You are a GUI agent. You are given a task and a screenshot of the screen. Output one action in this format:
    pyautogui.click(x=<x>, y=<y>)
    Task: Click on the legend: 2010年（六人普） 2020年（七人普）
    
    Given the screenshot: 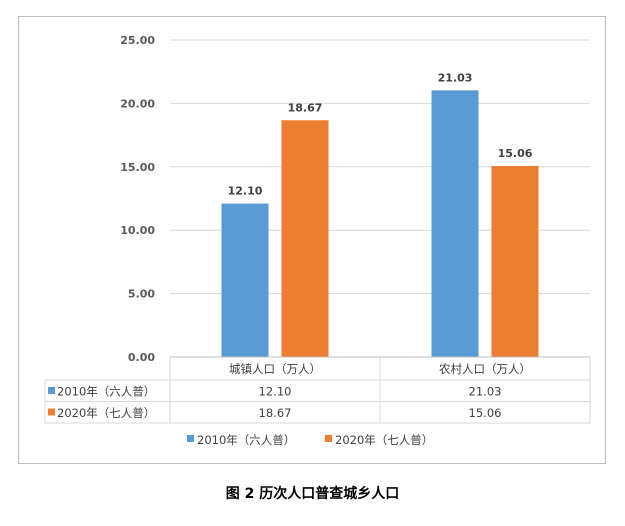 What is the action you would take?
    pyautogui.click(x=310, y=440)
    